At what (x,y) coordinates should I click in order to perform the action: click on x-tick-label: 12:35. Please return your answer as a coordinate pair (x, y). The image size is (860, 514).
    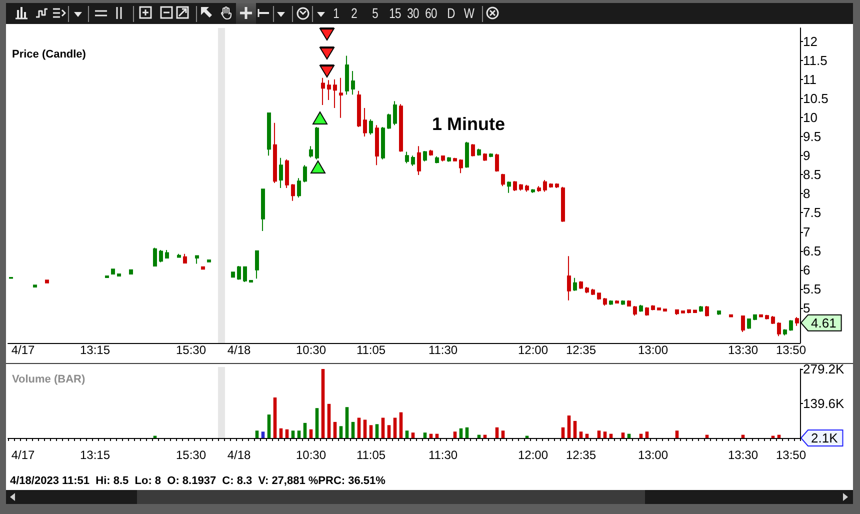
    Looking at the image, I should click on (581, 455).